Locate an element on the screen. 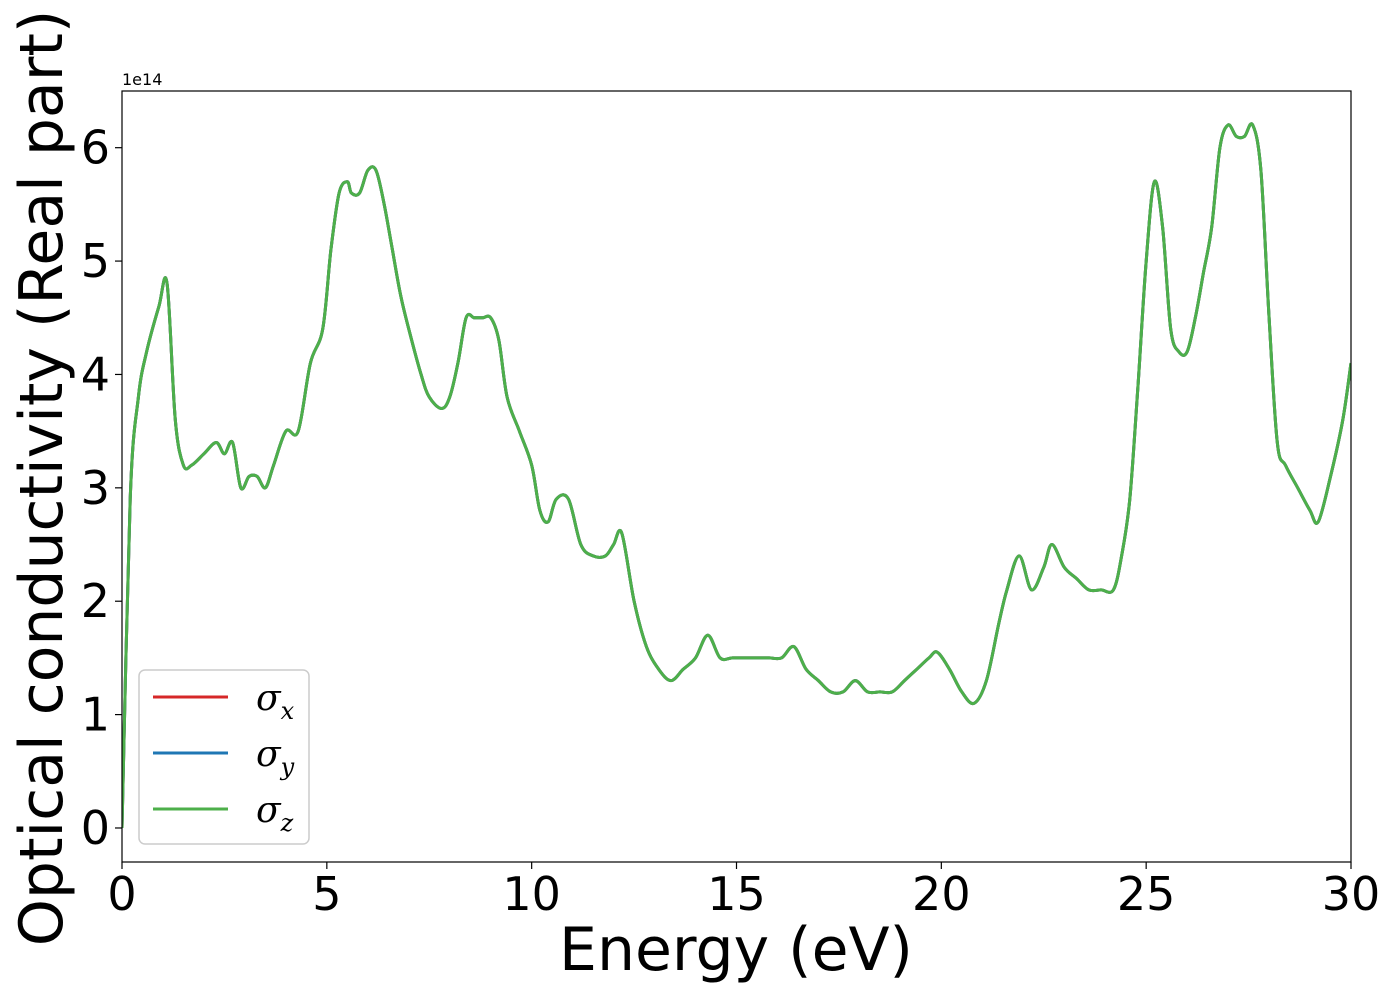 The height and width of the screenshot is (1000, 1400). y-tick-label: 4 is located at coordinates (95, 374).